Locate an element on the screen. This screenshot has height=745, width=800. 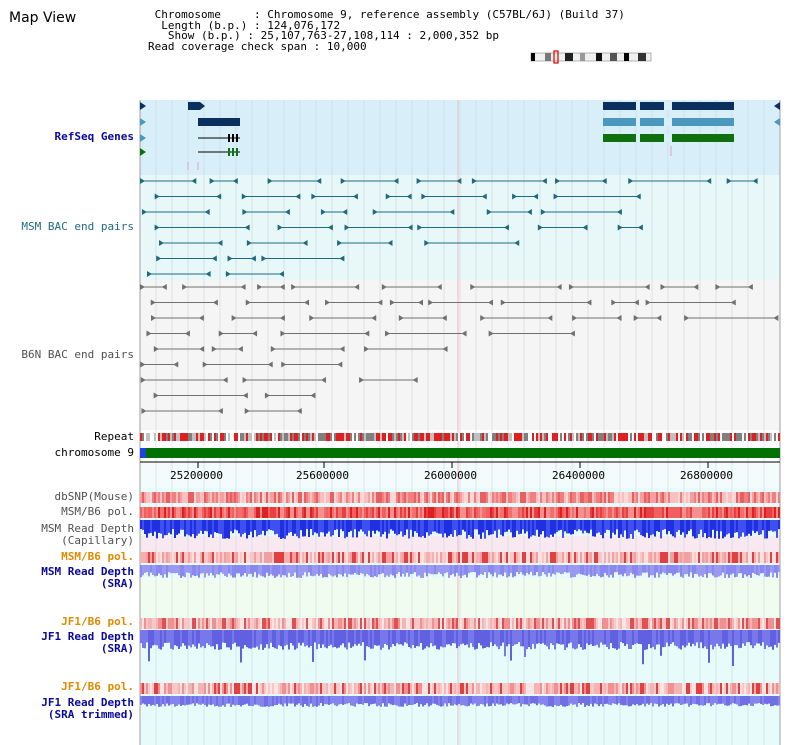
dbsnp-label: dbSNP(Mouse) is located at coordinates (94, 496).